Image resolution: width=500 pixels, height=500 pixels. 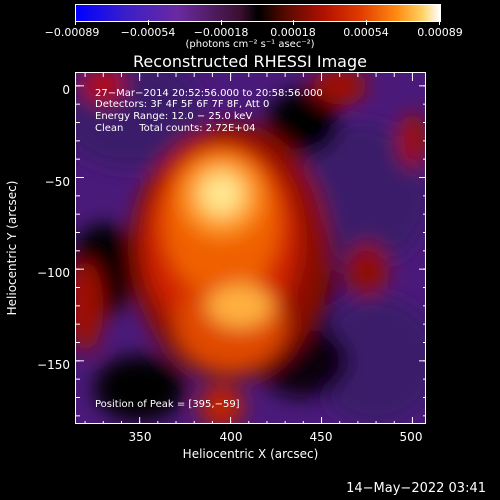 I want to click on x-tick-label: 350, so click(x=140, y=437).